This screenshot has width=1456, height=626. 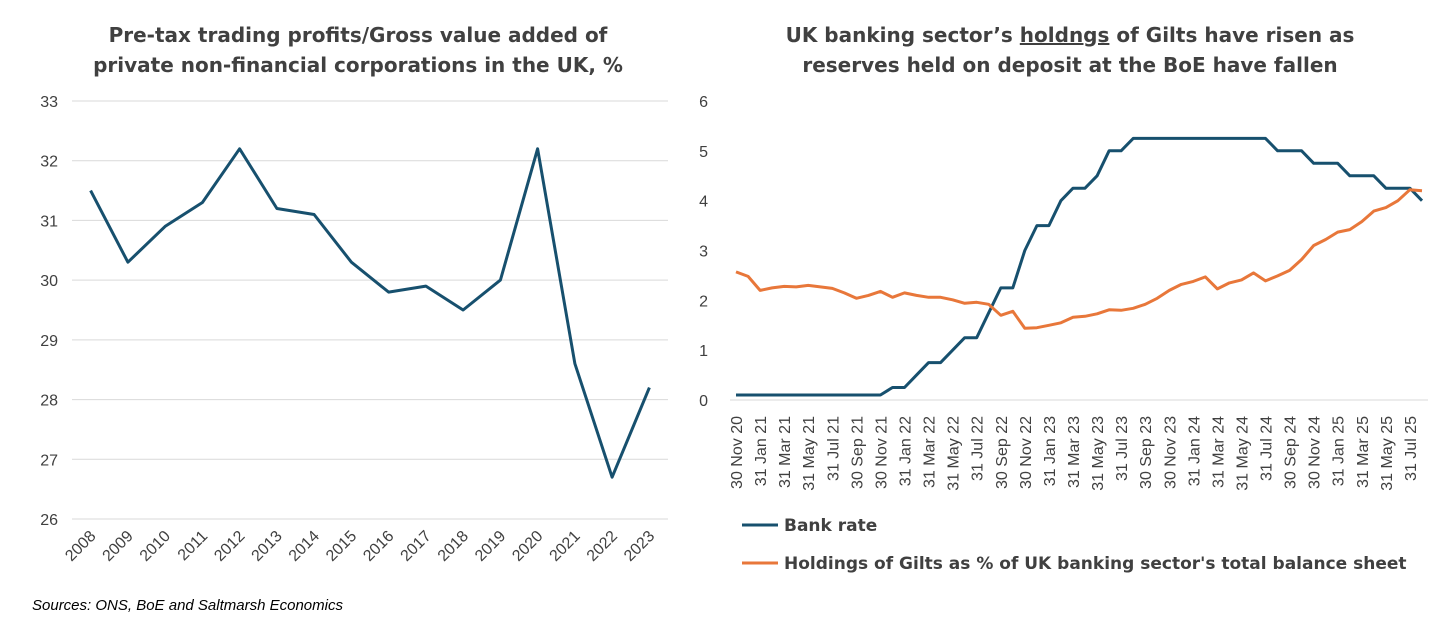 I want to click on right-x-tick-label: 30 Nov 23, so click(x=1170, y=452).